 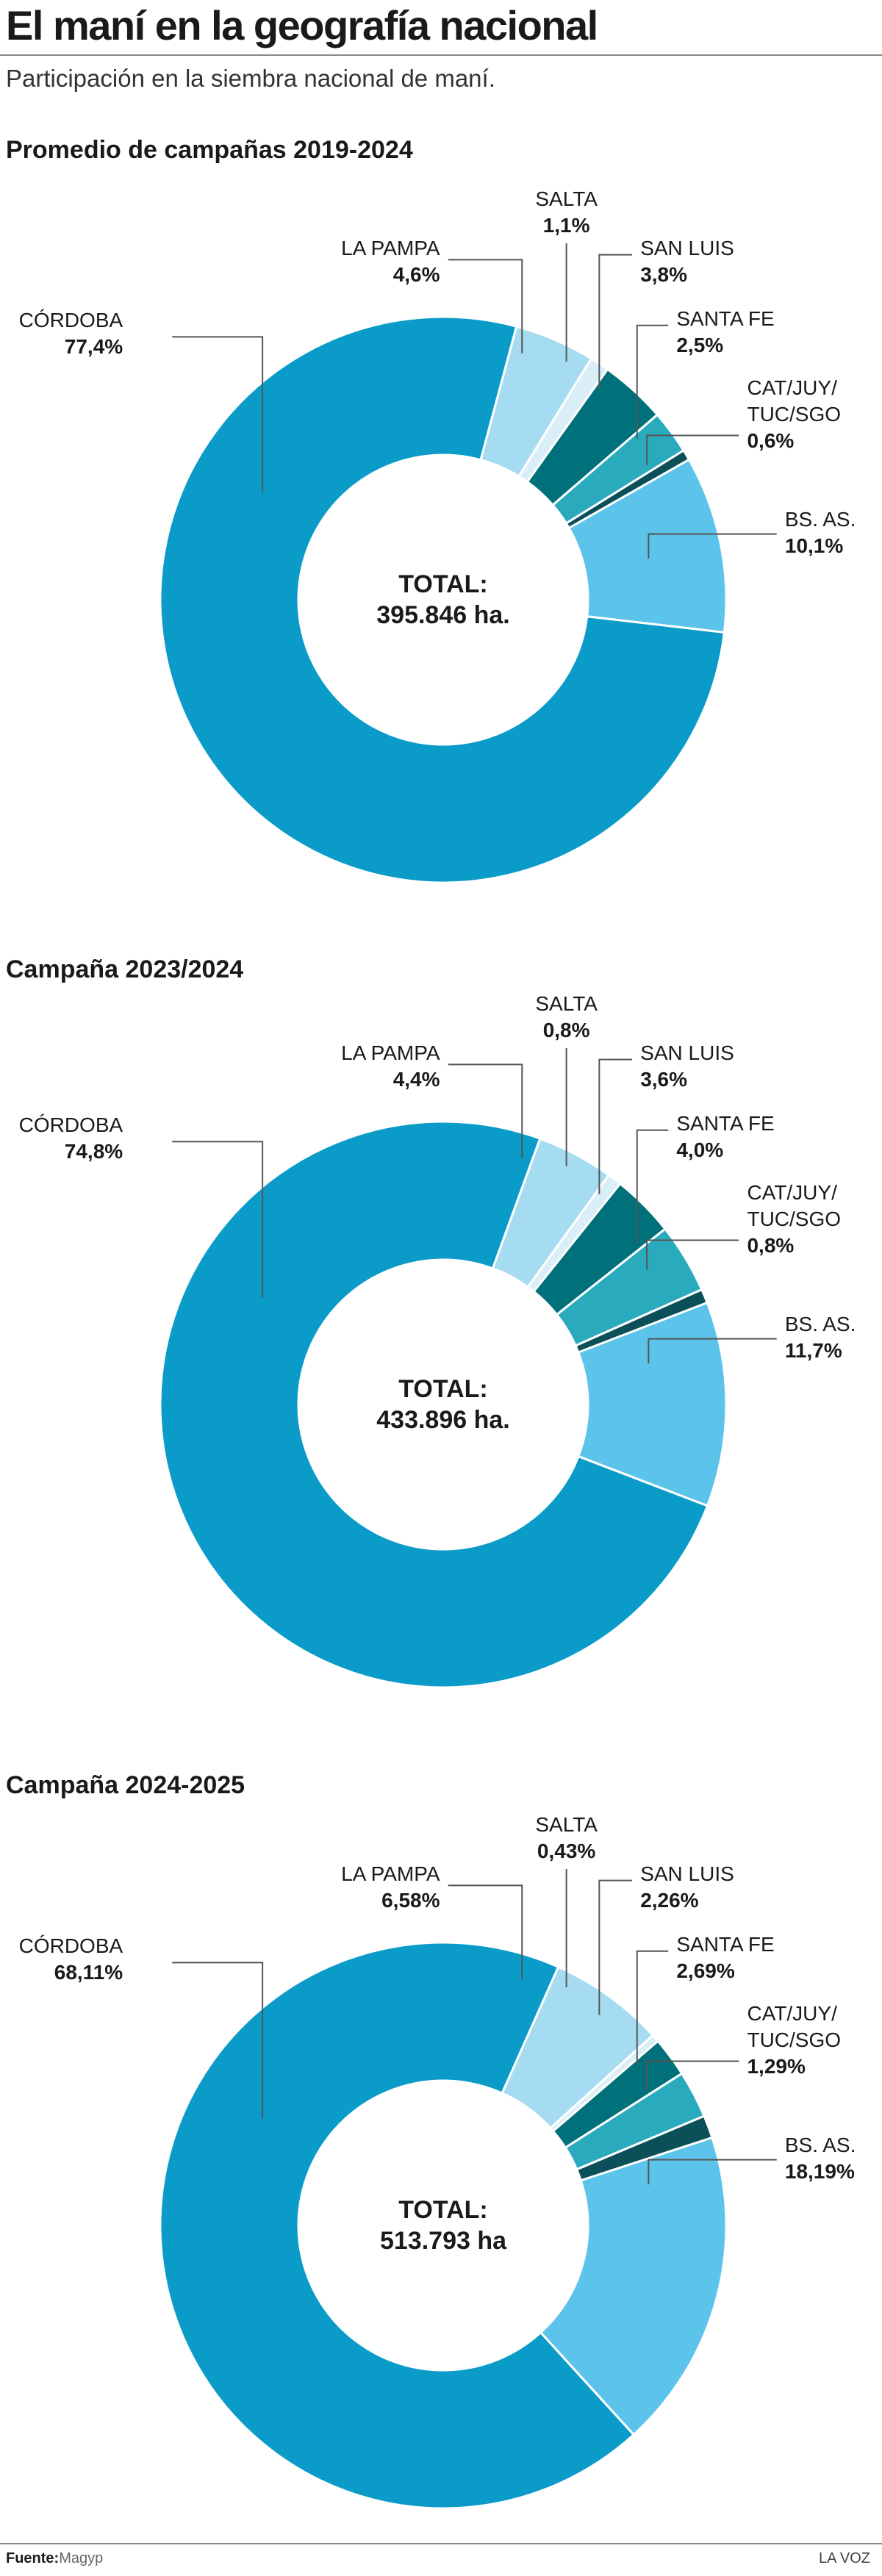 What do you see at coordinates (735, 1066) in the screenshot?
I see `slice-label: SAN LUIS 3,6%` at bounding box center [735, 1066].